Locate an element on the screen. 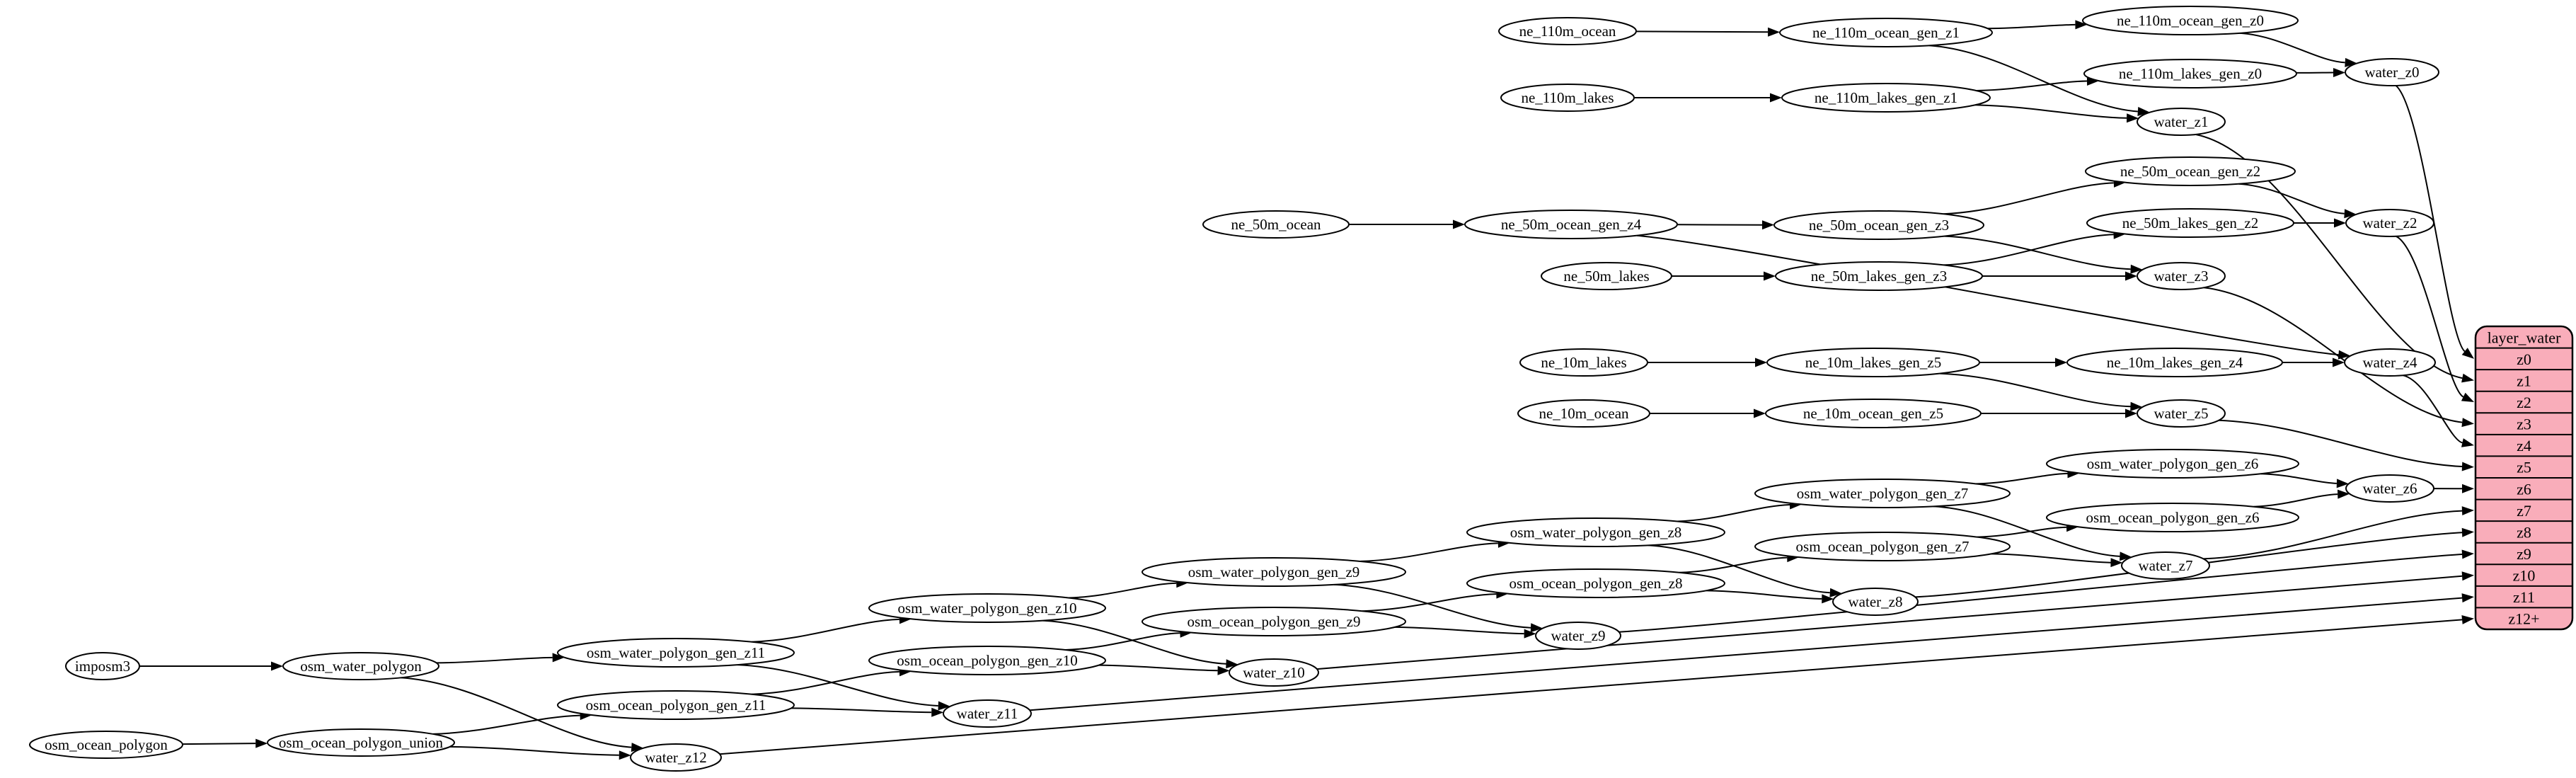 This screenshot has height=778, width=2576. edge-osm_water_polygon_gen_z11-to-water_z11 is located at coordinates (844, 687).